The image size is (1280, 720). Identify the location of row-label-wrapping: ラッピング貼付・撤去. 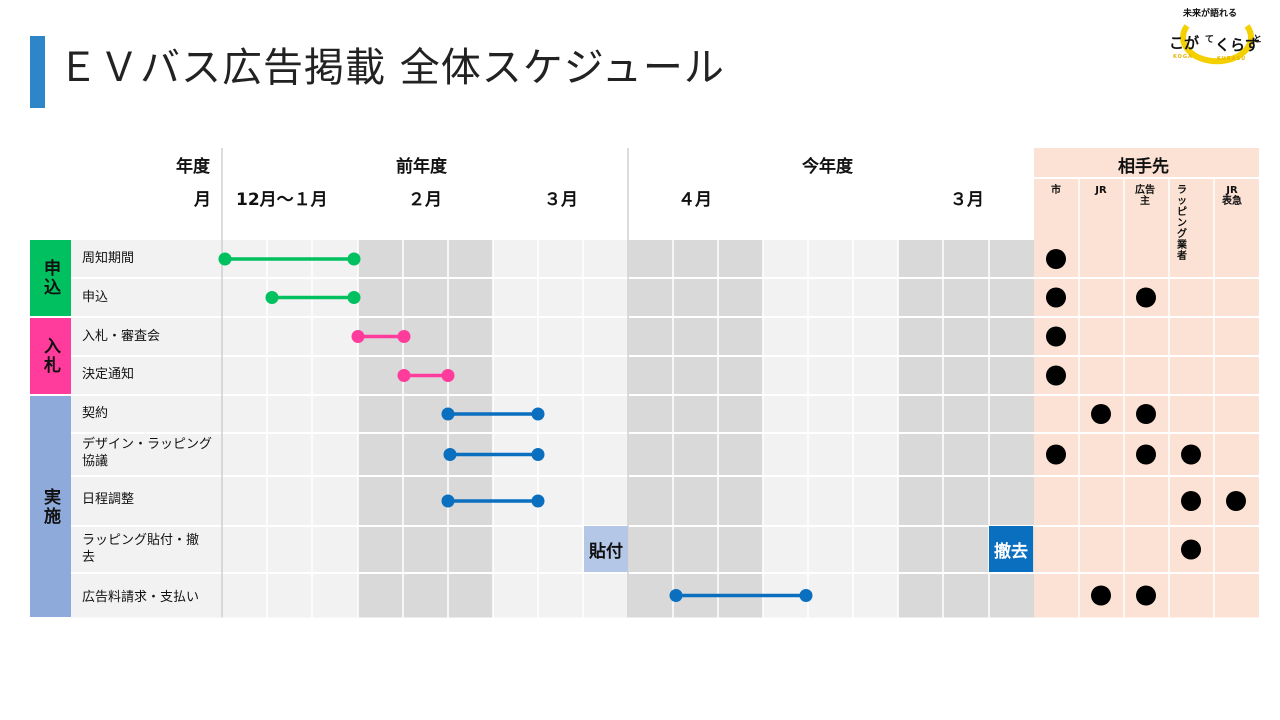
(141, 549).